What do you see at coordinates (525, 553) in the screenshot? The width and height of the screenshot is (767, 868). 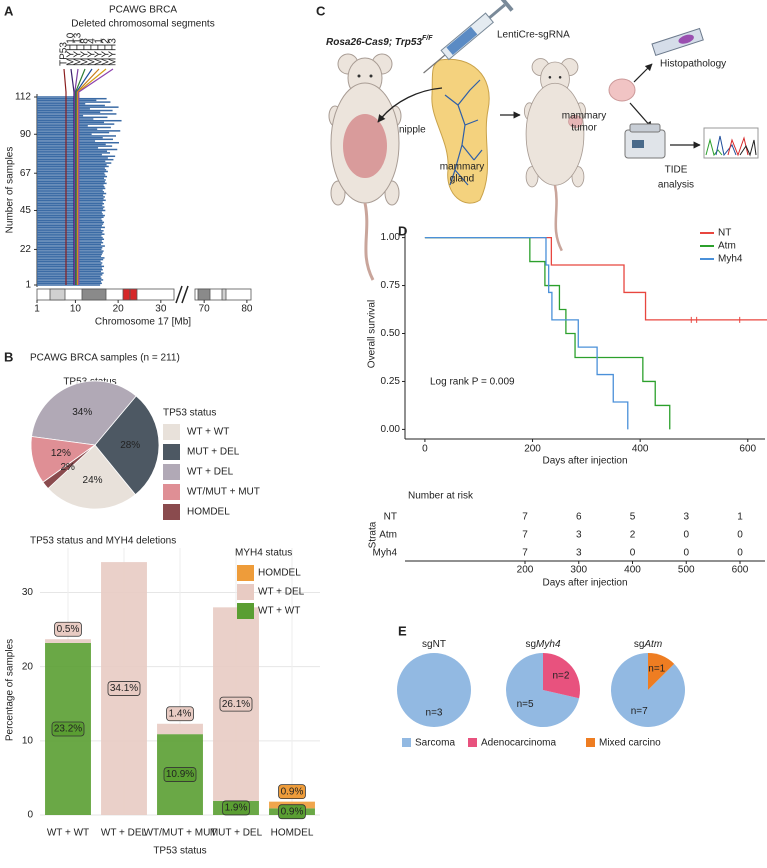 I see `risk-count: 7` at bounding box center [525, 553].